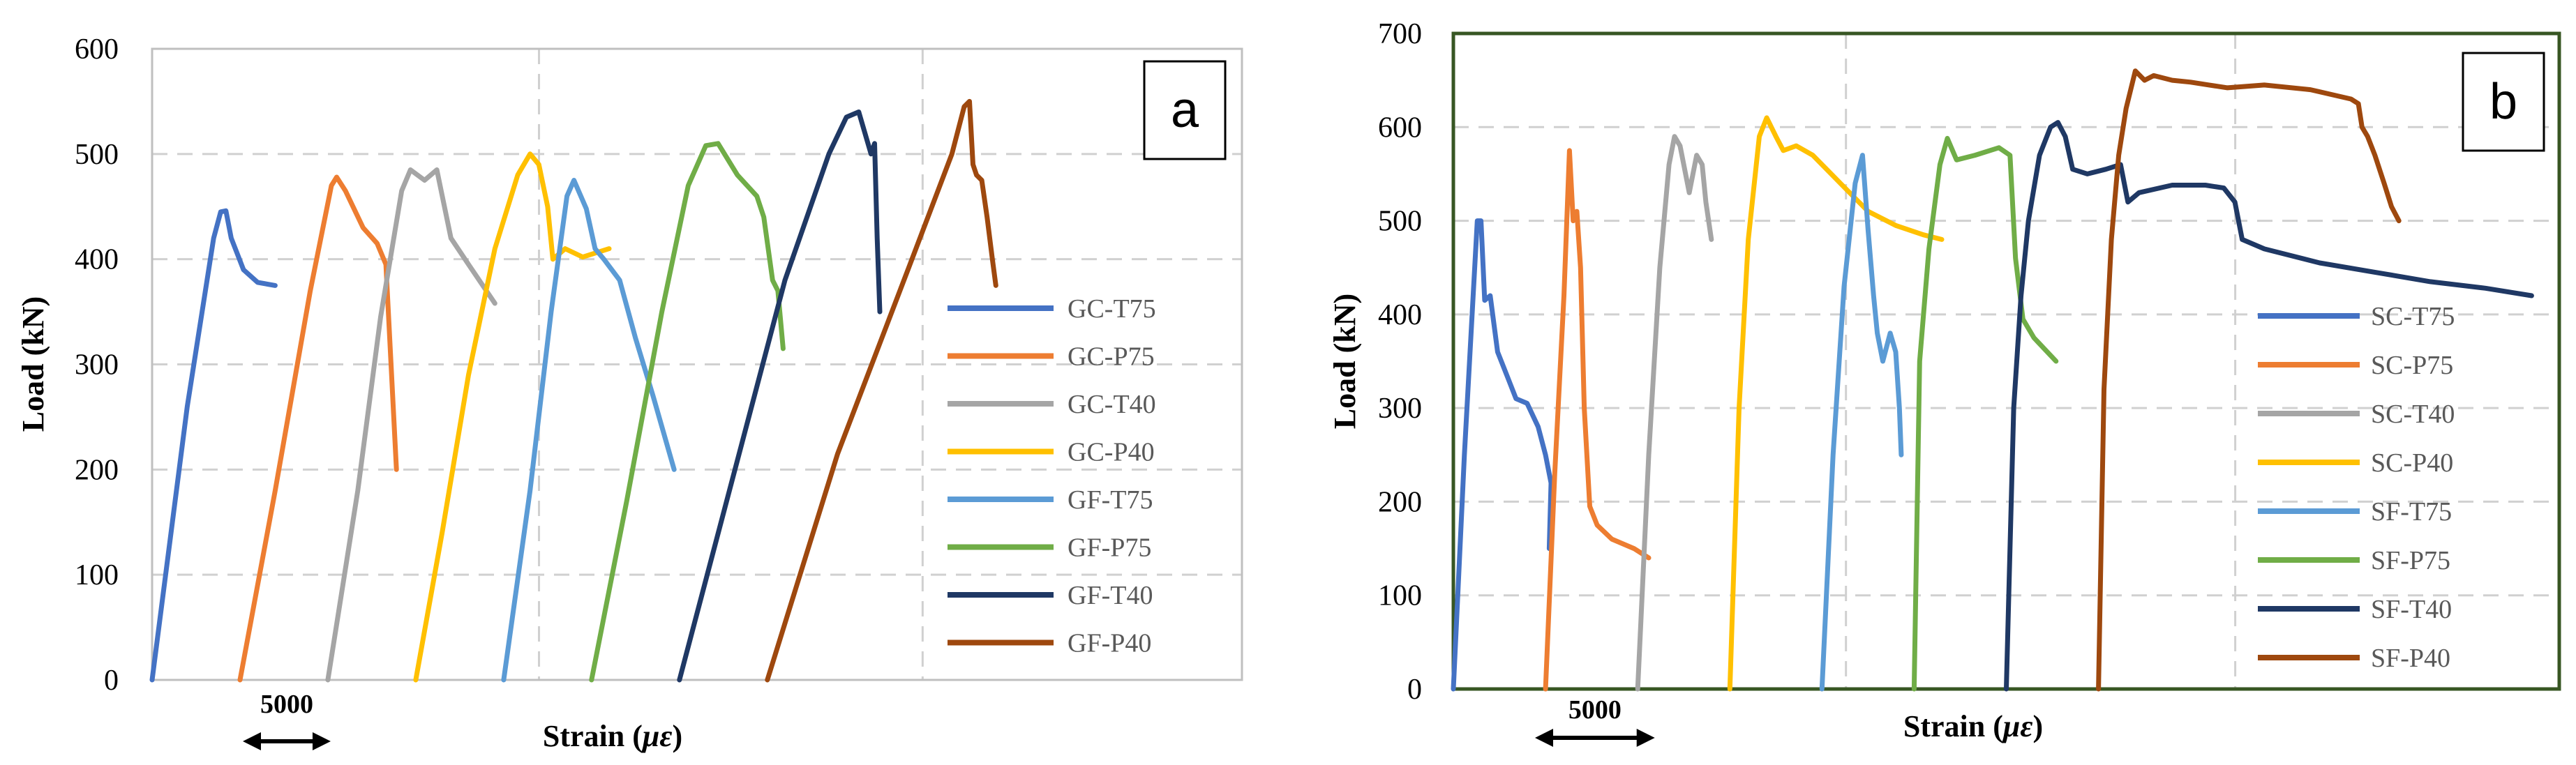  I want to click on series-line-sc-t40, so click(1674, 413).